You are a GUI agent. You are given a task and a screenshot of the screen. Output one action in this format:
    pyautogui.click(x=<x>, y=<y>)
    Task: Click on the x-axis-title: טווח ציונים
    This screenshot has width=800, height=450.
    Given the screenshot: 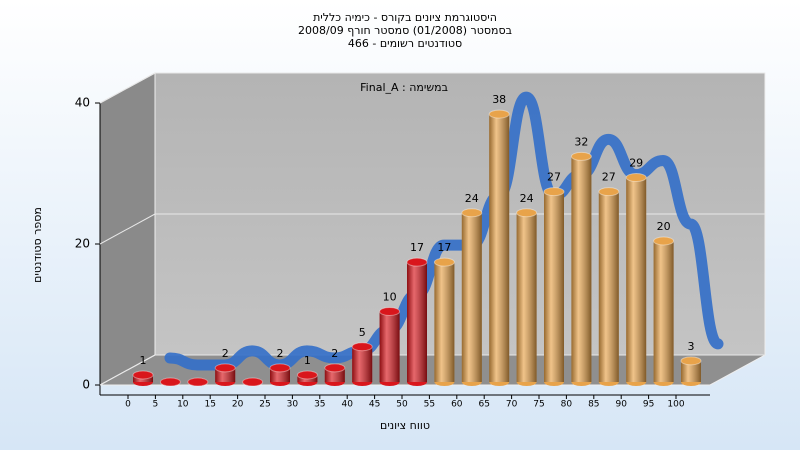 What is the action you would take?
    pyautogui.click(x=405, y=425)
    